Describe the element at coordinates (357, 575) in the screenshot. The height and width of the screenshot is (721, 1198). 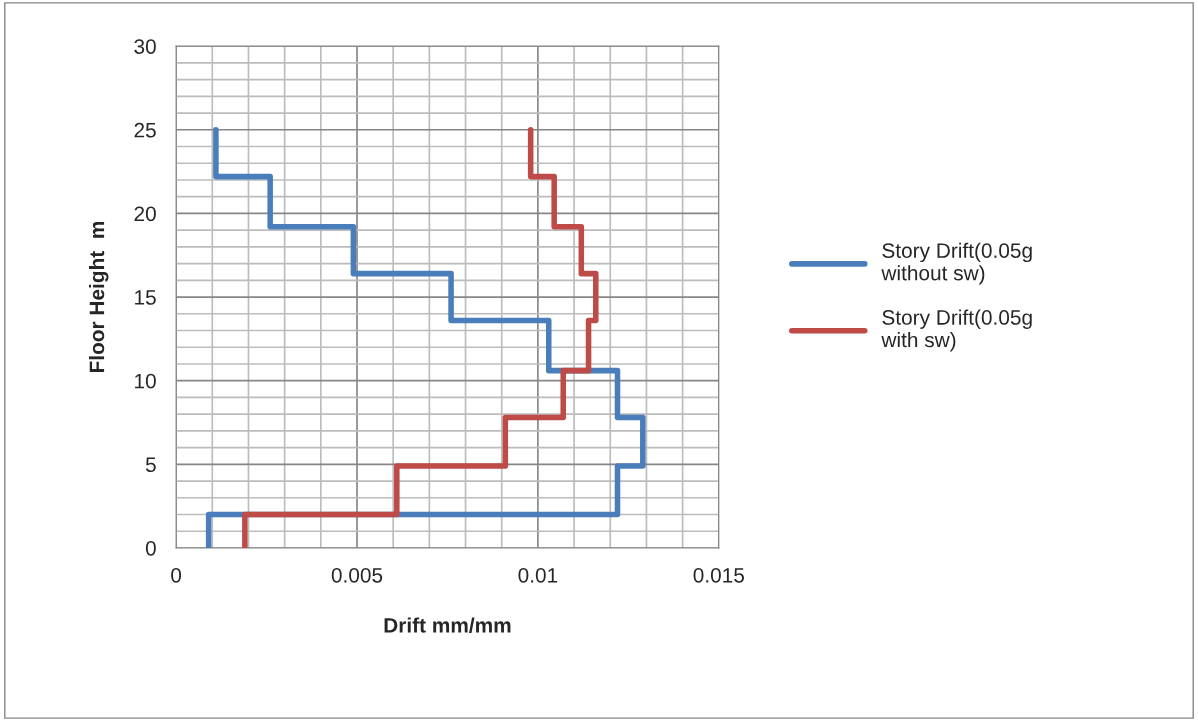
I see `x-tick-label: 0.005` at that location.